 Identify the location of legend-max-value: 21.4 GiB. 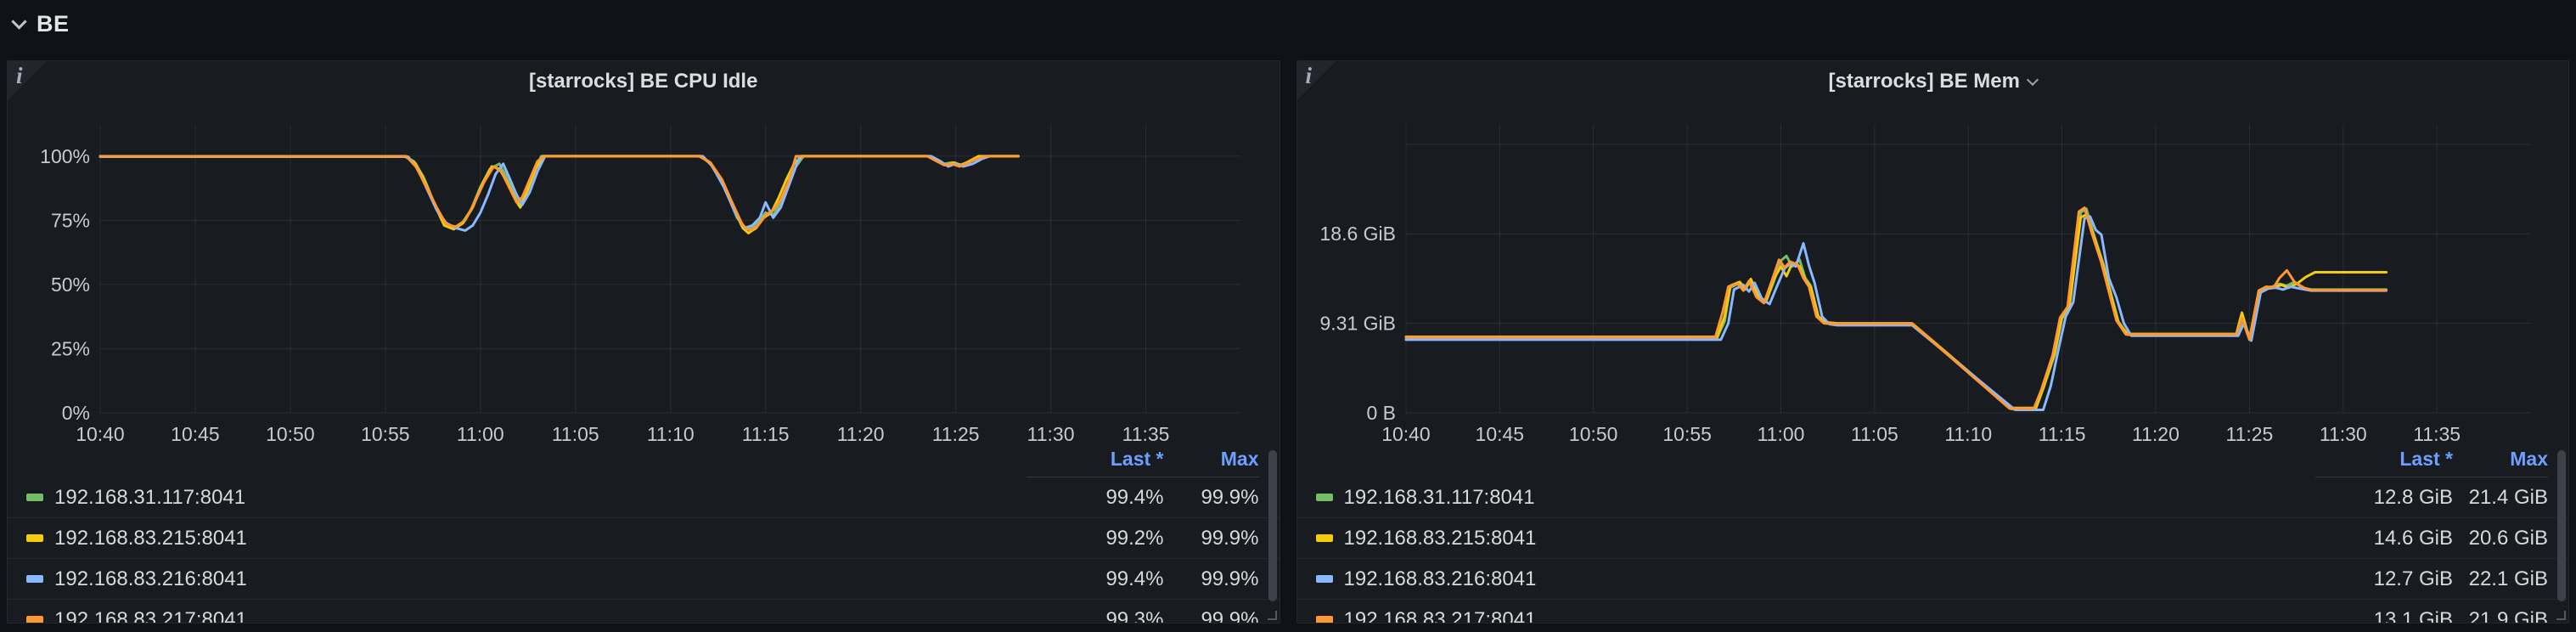
(2508, 497).